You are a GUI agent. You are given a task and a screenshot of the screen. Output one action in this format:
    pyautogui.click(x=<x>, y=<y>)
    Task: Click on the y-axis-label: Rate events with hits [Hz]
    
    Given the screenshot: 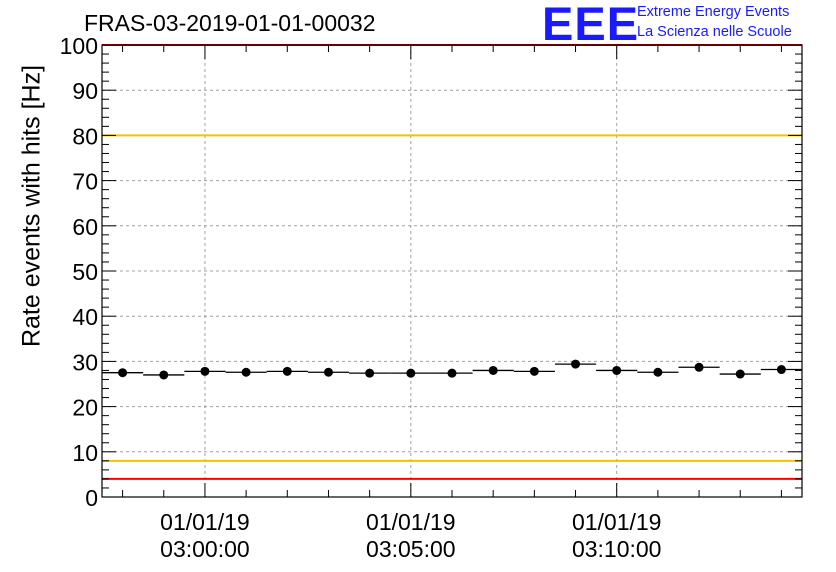 What is the action you would take?
    pyautogui.click(x=31, y=206)
    